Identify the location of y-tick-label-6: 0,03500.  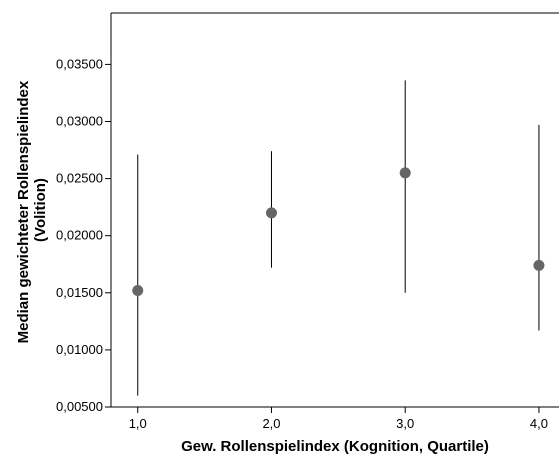
(79, 63).